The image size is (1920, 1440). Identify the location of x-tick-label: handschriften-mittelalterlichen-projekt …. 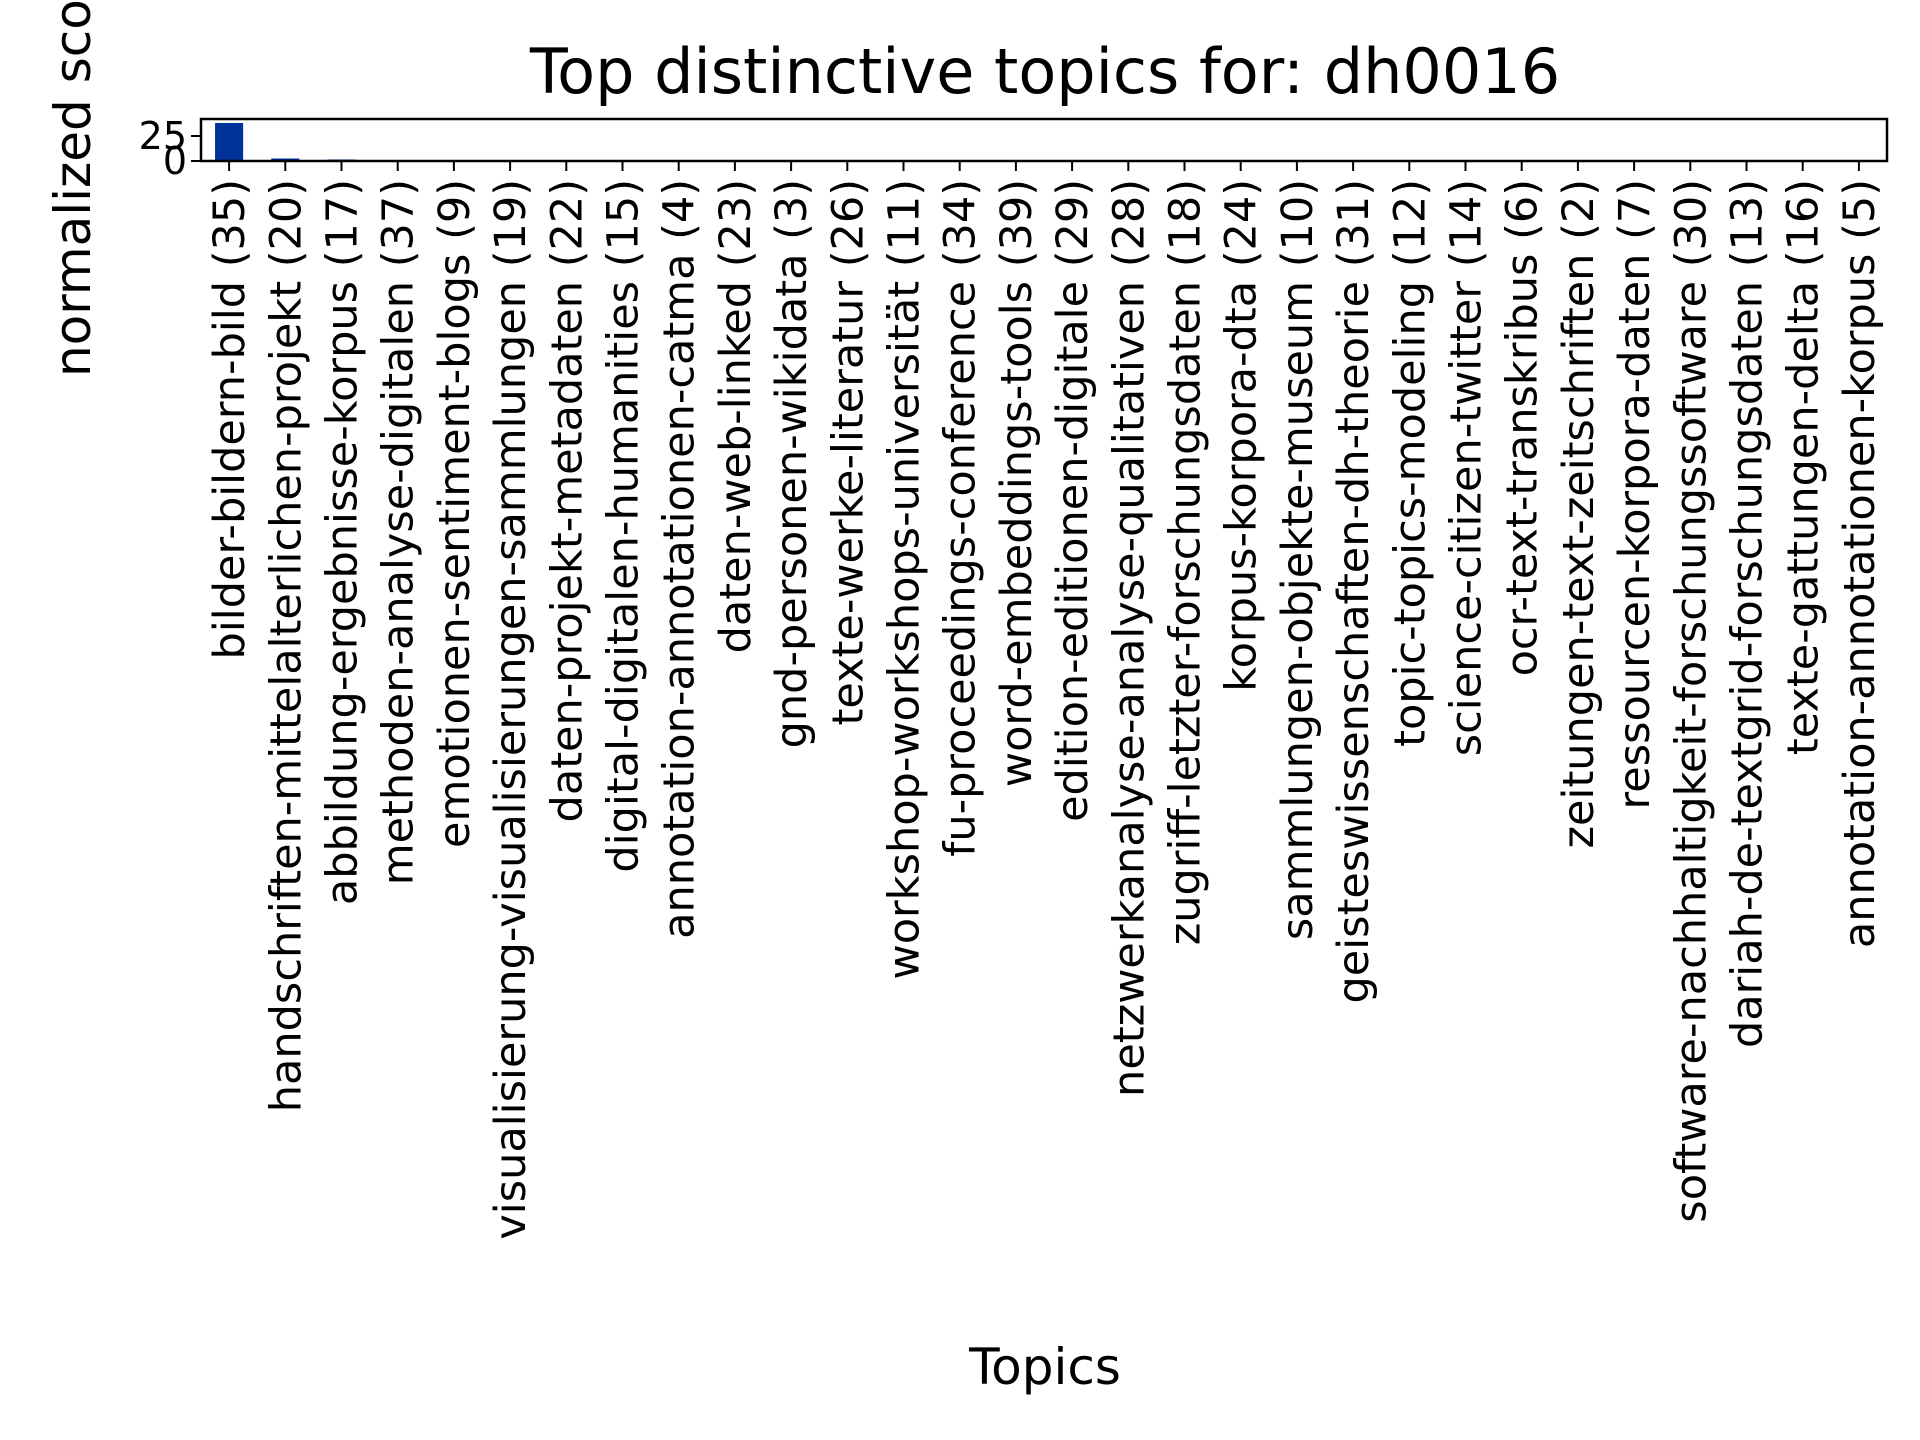
(286, 645).